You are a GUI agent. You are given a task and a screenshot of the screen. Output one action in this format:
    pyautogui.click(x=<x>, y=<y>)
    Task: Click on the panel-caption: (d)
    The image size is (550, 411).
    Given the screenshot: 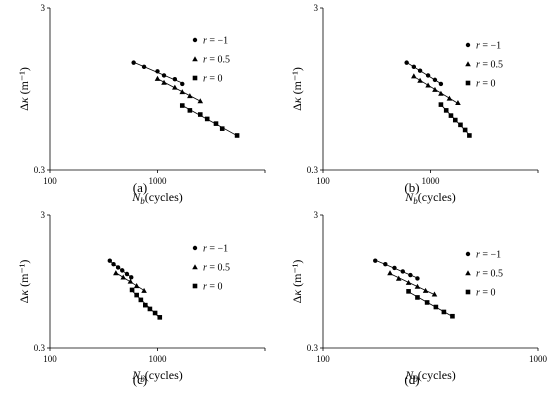 What is the action you would take?
    pyautogui.click(x=411, y=379)
    